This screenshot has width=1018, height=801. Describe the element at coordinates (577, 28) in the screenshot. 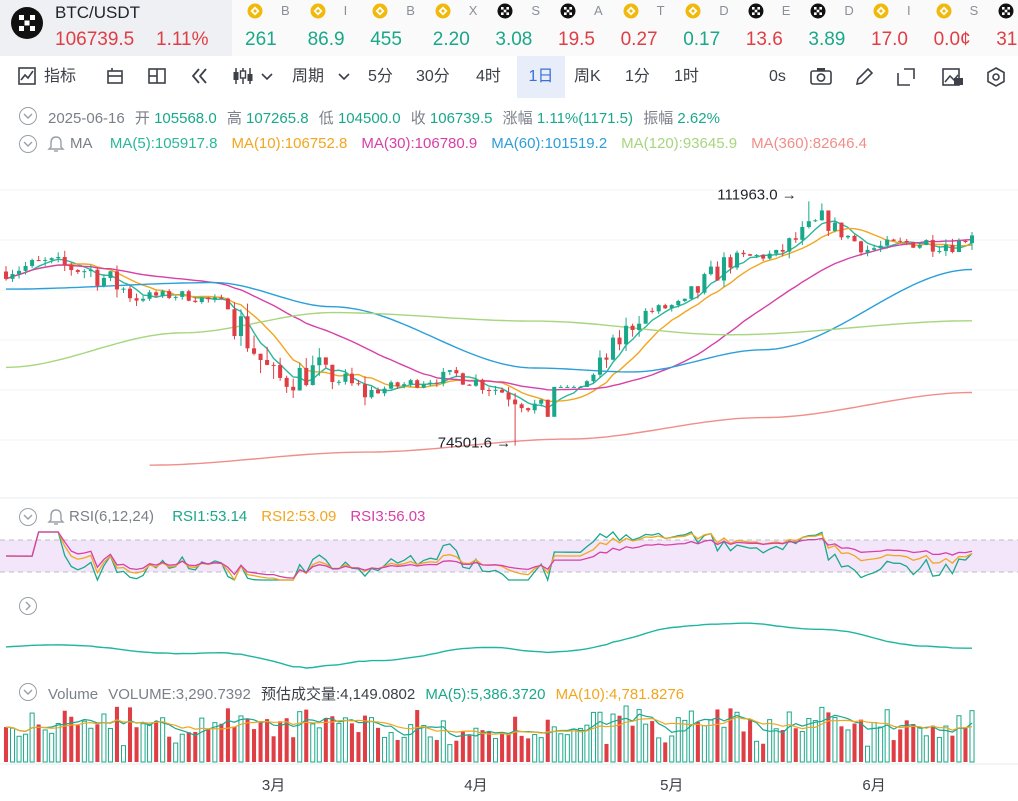

I see `ticker-item: A 19.5` at that location.